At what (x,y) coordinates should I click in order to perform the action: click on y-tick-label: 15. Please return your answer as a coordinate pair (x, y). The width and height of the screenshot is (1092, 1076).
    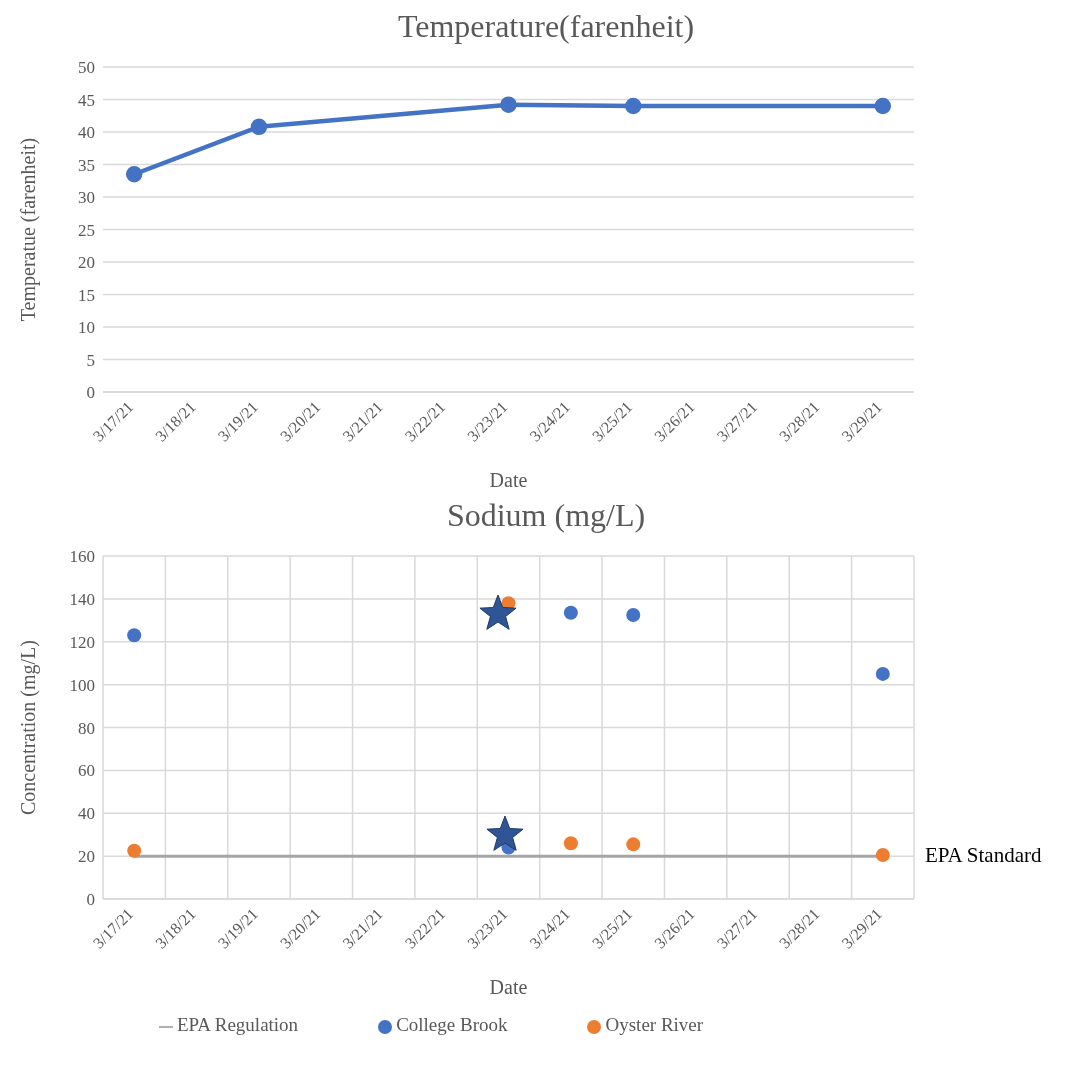
    Looking at the image, I should click on (86, 295).